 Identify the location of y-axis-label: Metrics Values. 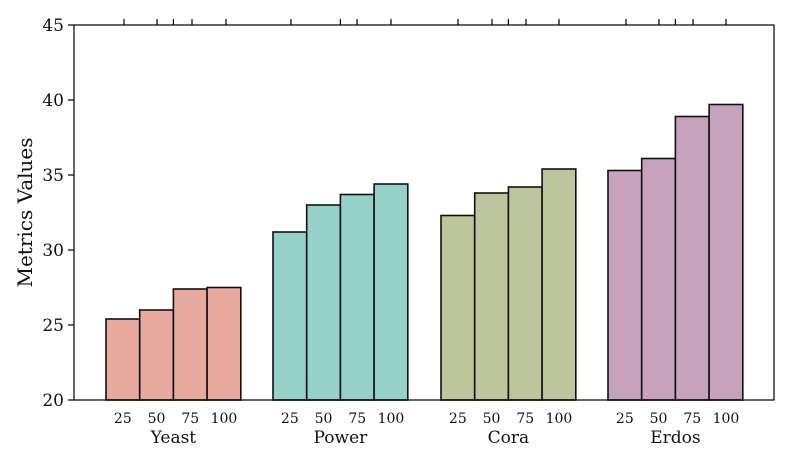
(25, 212).